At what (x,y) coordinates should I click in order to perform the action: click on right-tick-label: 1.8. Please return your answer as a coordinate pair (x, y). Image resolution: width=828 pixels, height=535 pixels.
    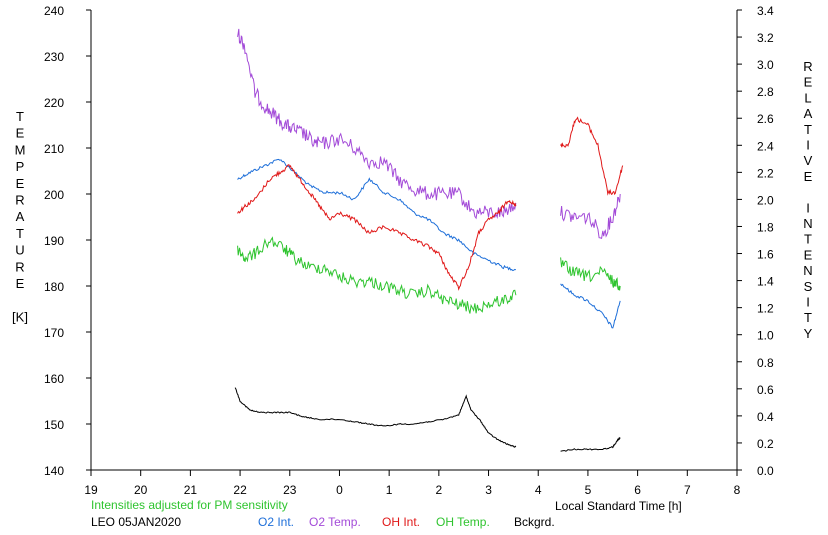
    Looking at the image, I should click on (765, 227).